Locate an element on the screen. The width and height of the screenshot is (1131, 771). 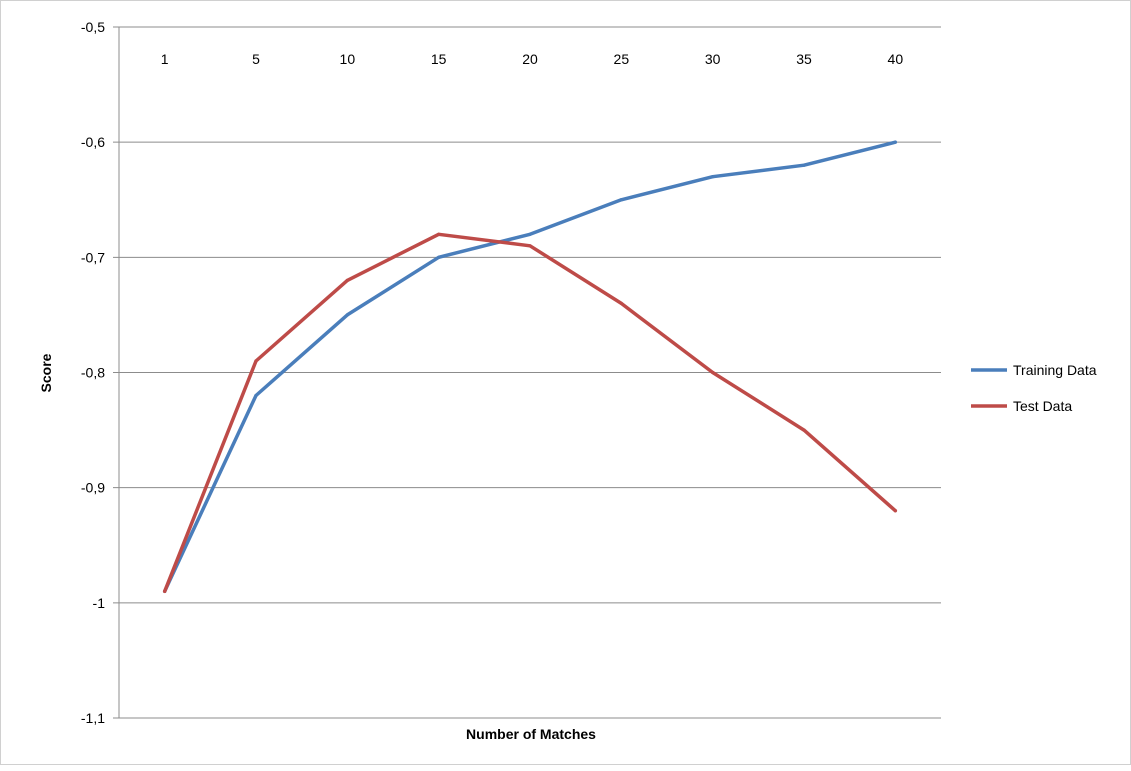
y-tick-label: -0,9 is located at coordinates (93, 488).